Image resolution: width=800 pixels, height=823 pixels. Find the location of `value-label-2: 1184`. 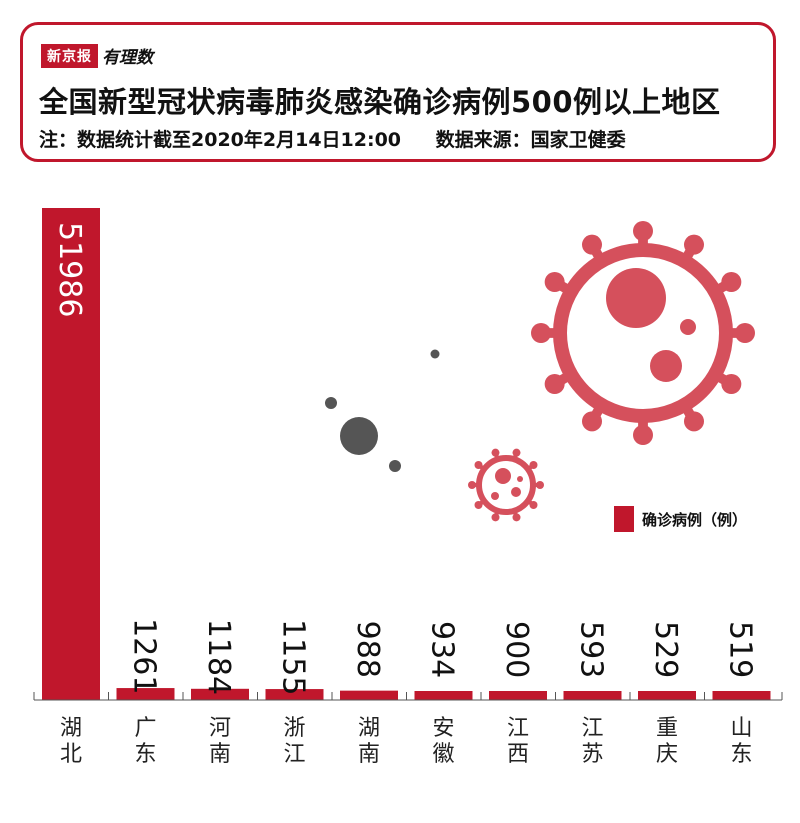

value-label-2: 1184 is located at coordinates (218, 657).